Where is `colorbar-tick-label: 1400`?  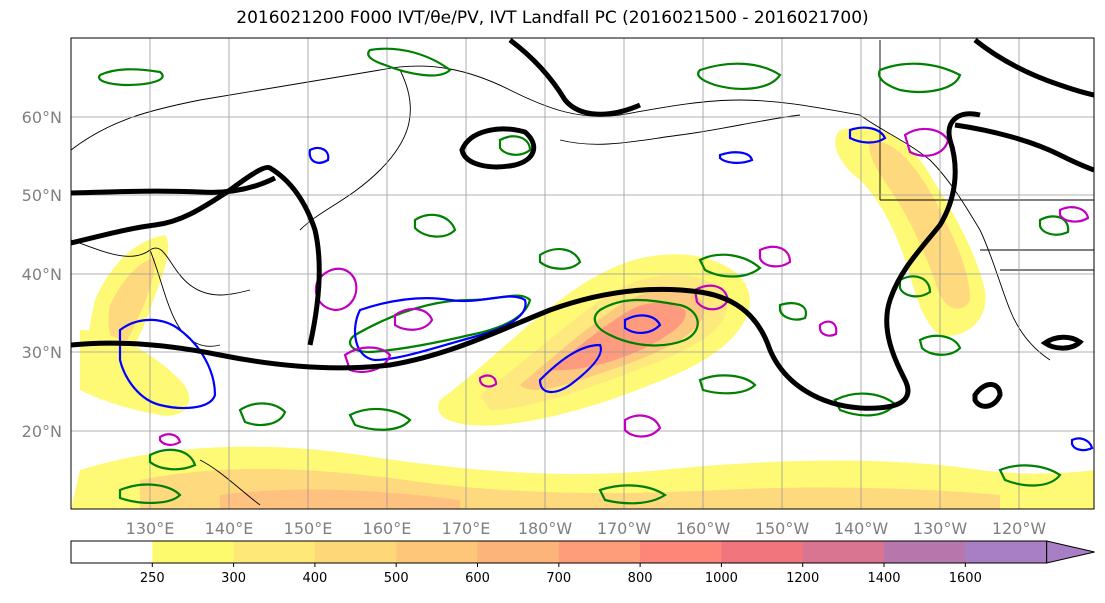 colorbar-tick-label: 1400 is located at coordinates (883, 578).